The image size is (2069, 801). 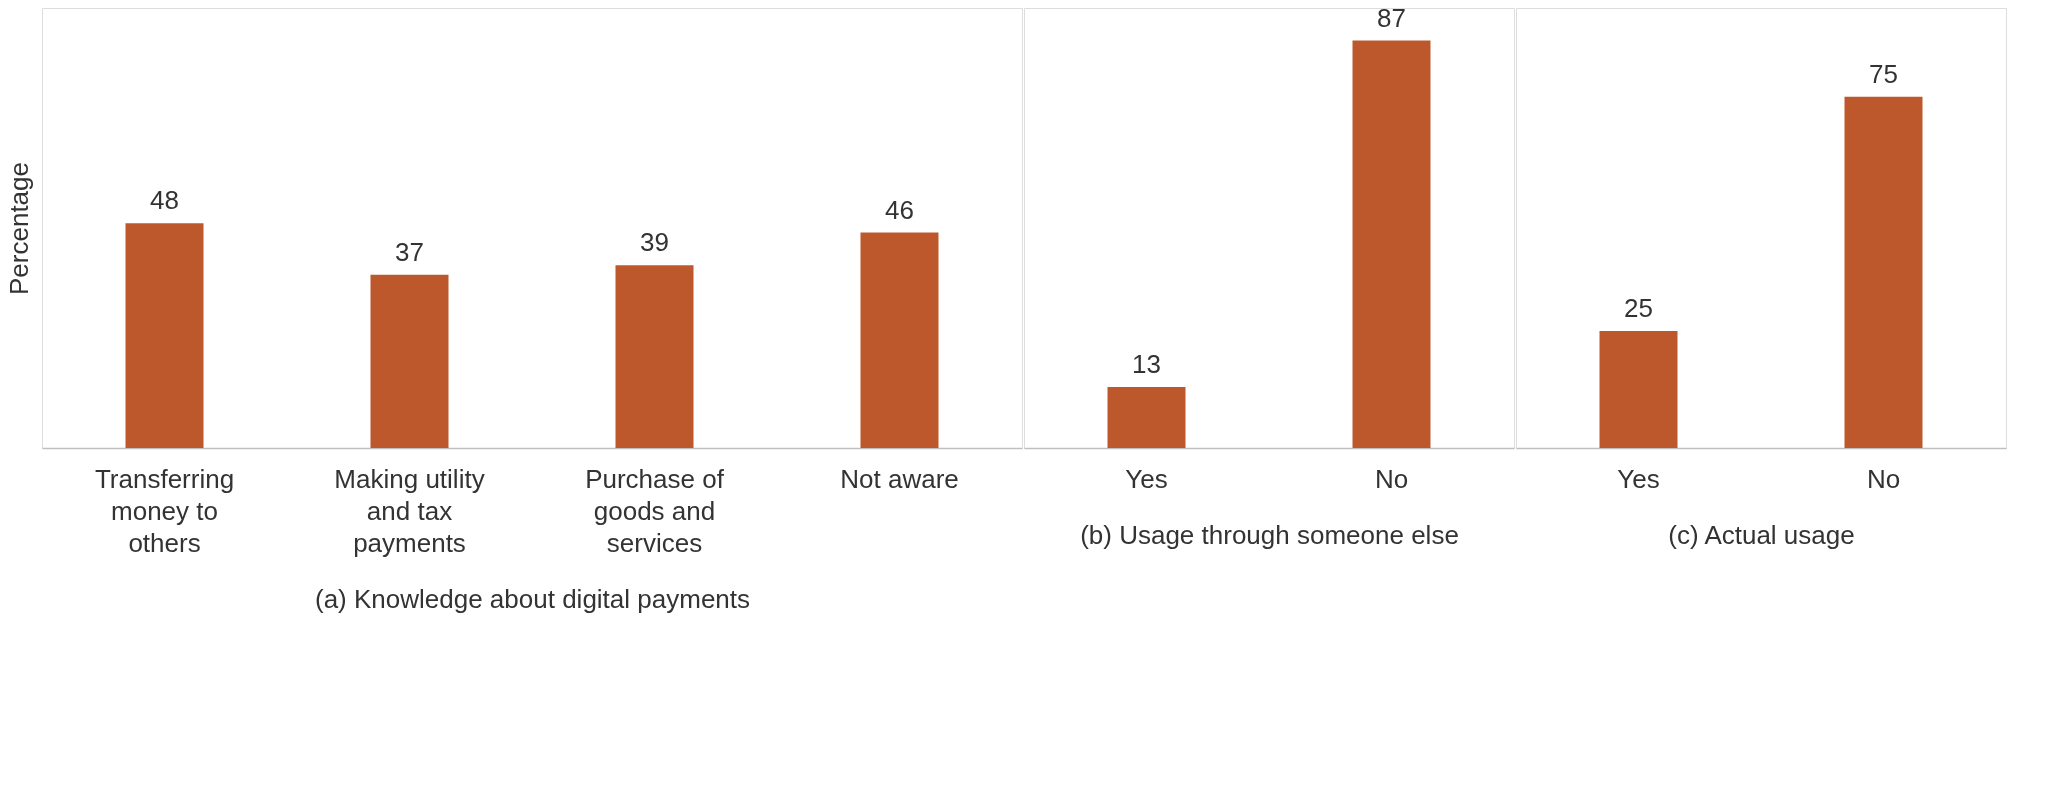 I want to click on data-label: 46, so click(x=899, y=209).